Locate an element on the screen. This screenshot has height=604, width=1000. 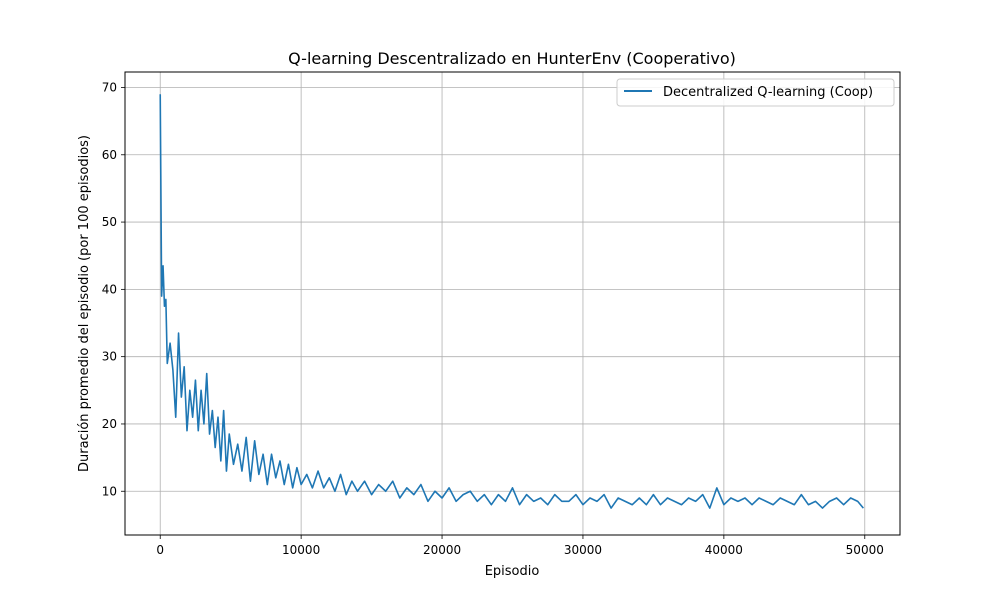
x-tick-label: 50000 is located at coordinates (865, 550).